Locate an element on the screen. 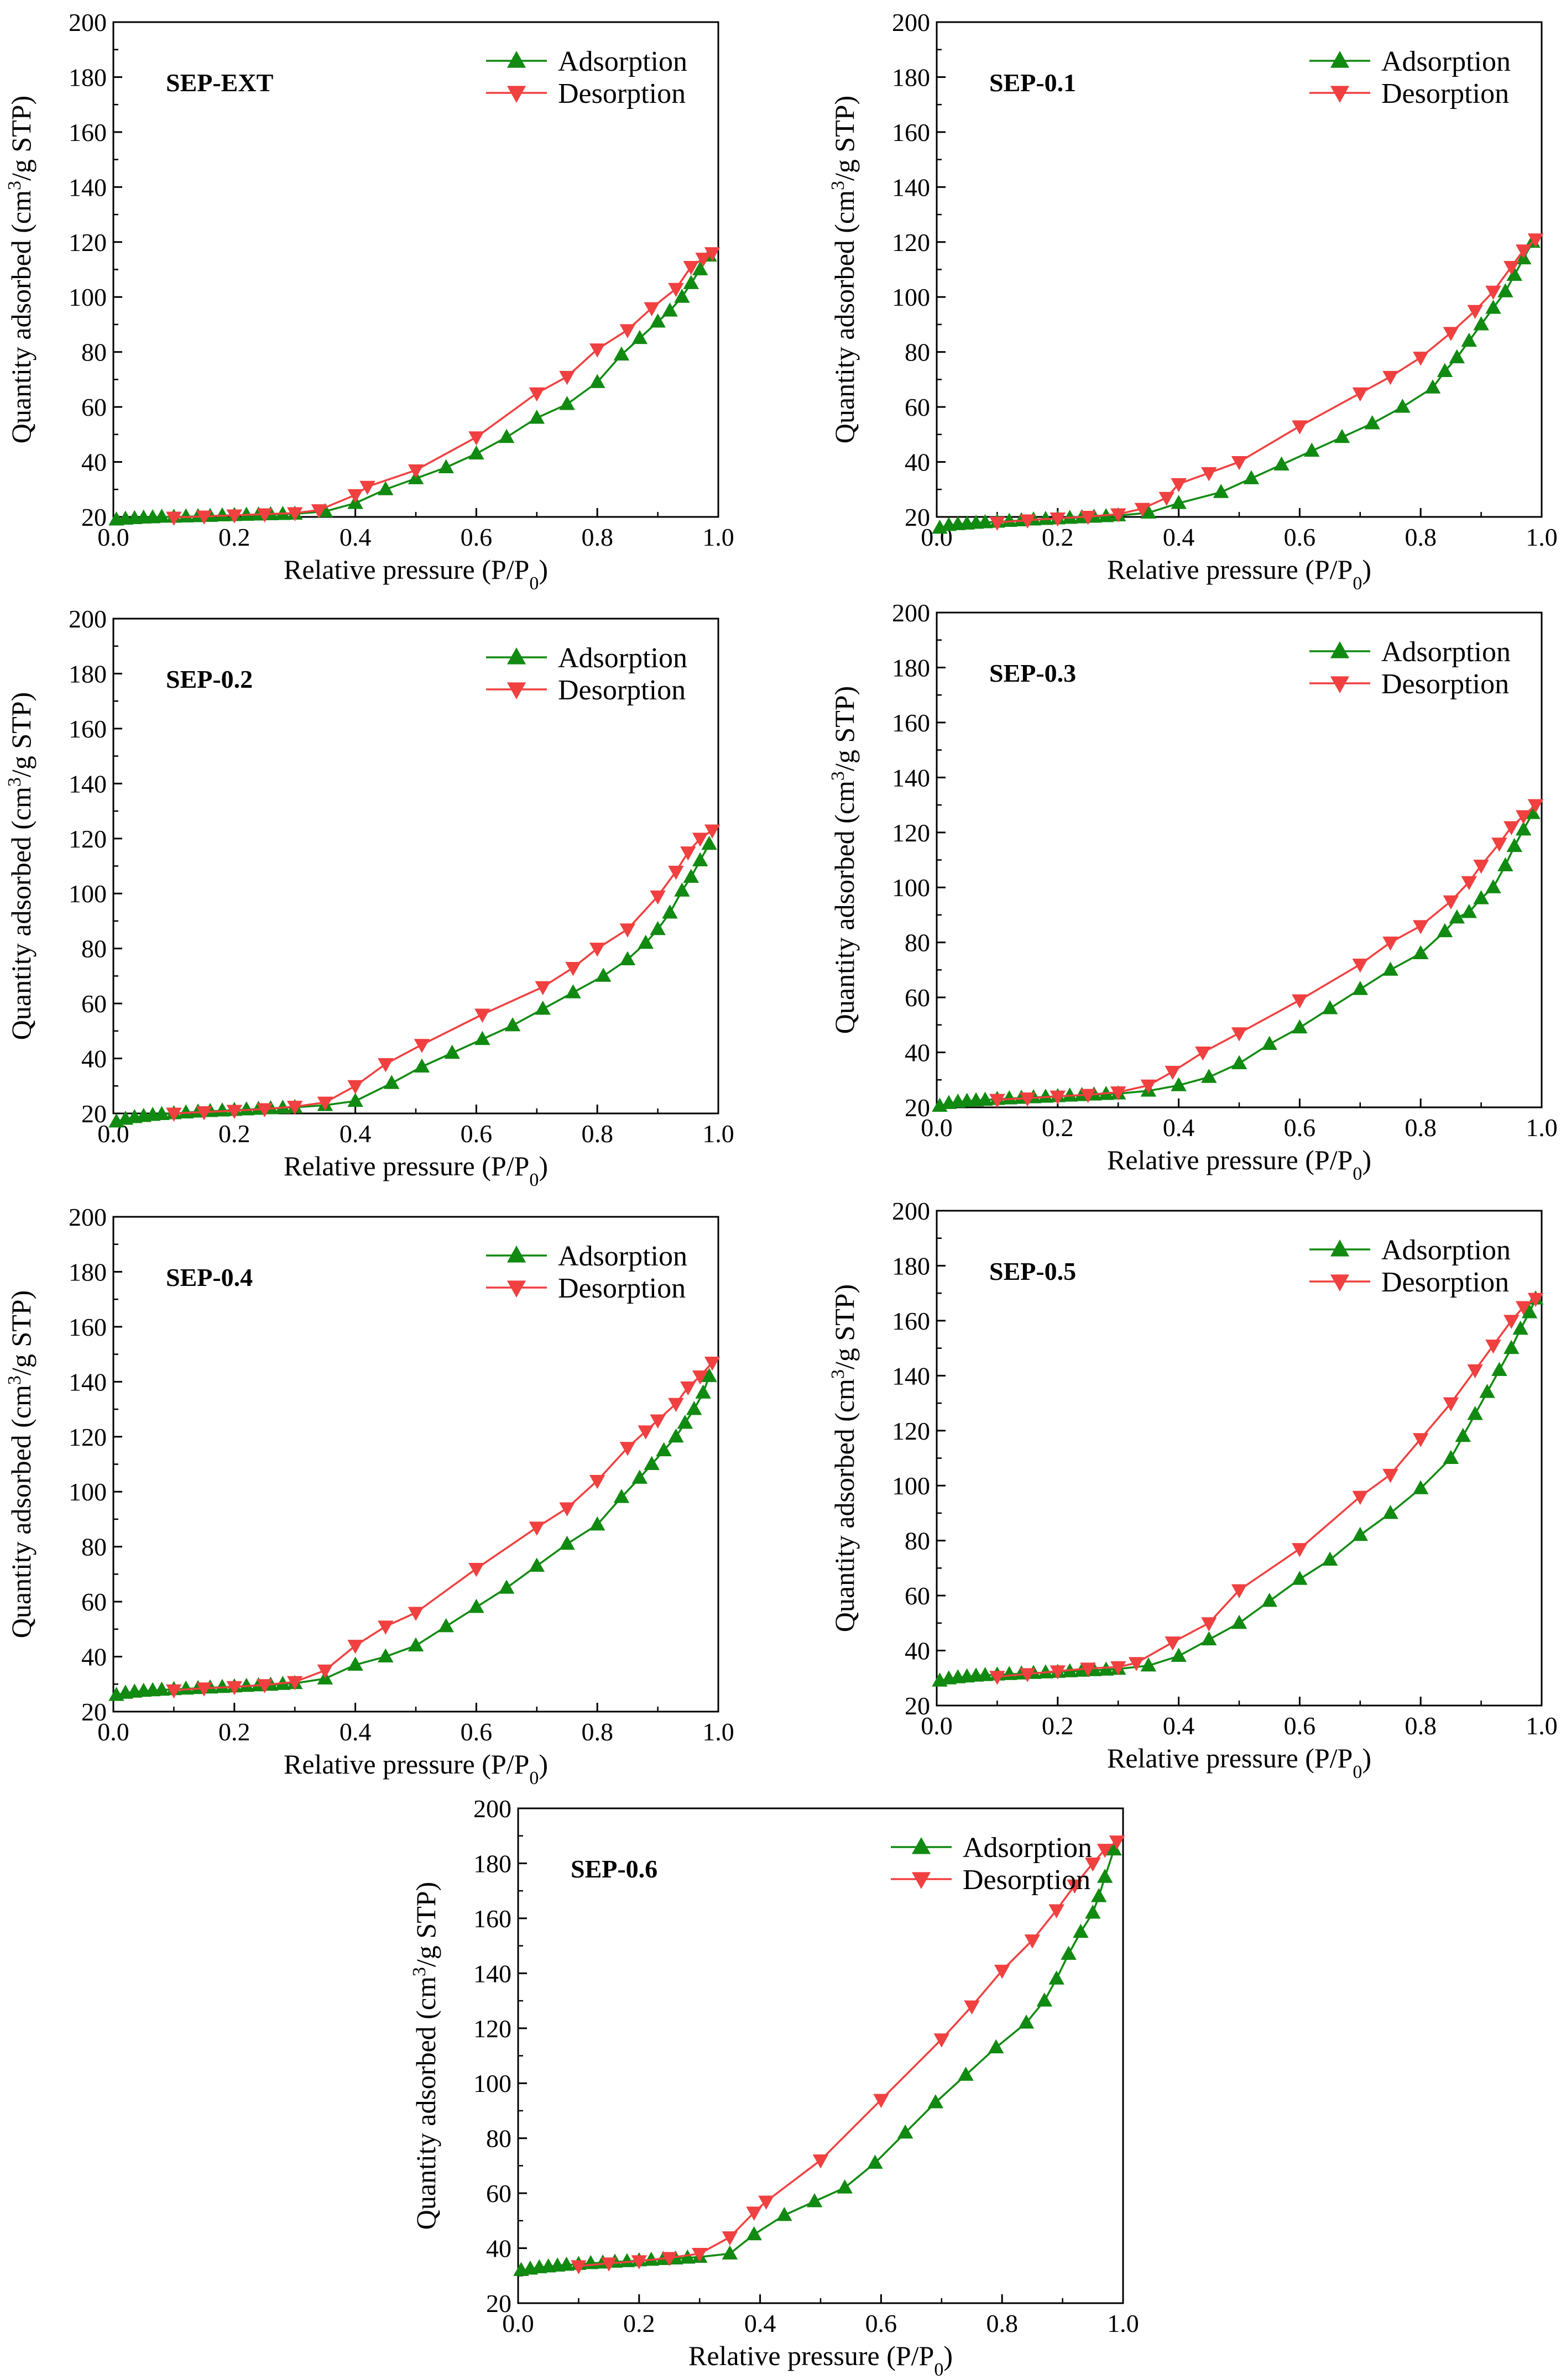 The height and width of the screenshot is (2380, 1561). x-tick-label: 0.0 is located at coordinates (113, 1732).